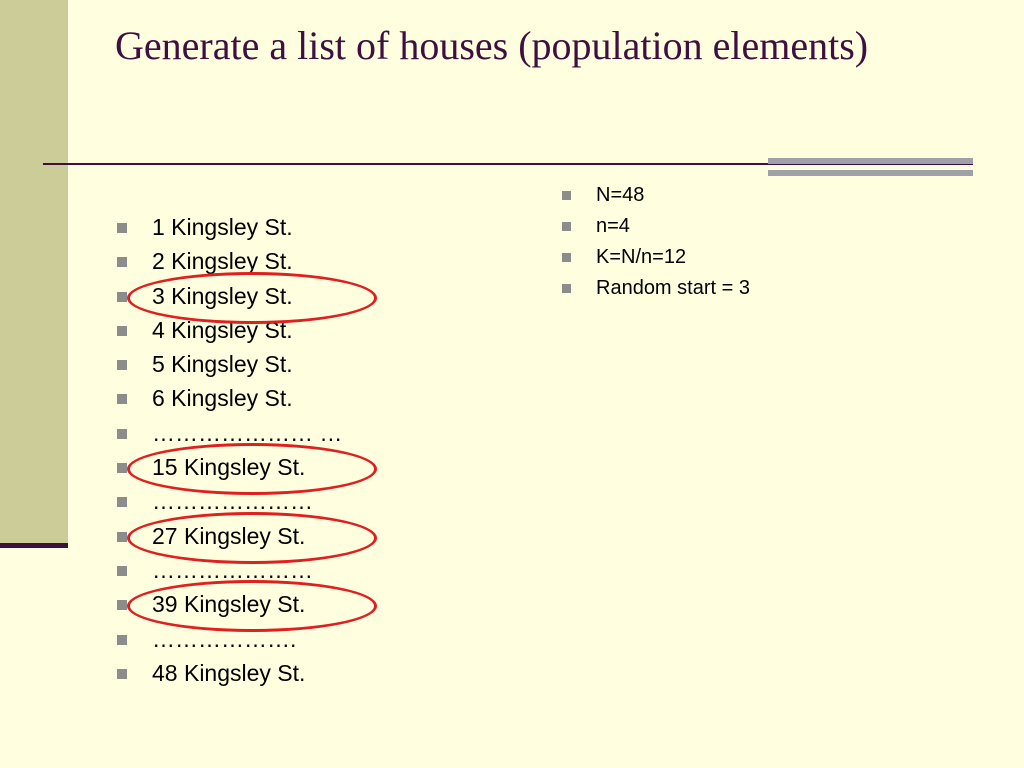 The width and height of the screenshot is (1024, 768). What do you see at coordinates (655, 195) in the screenshot?
I see `parameter-item: N=48` at bounding box center [655, 195].